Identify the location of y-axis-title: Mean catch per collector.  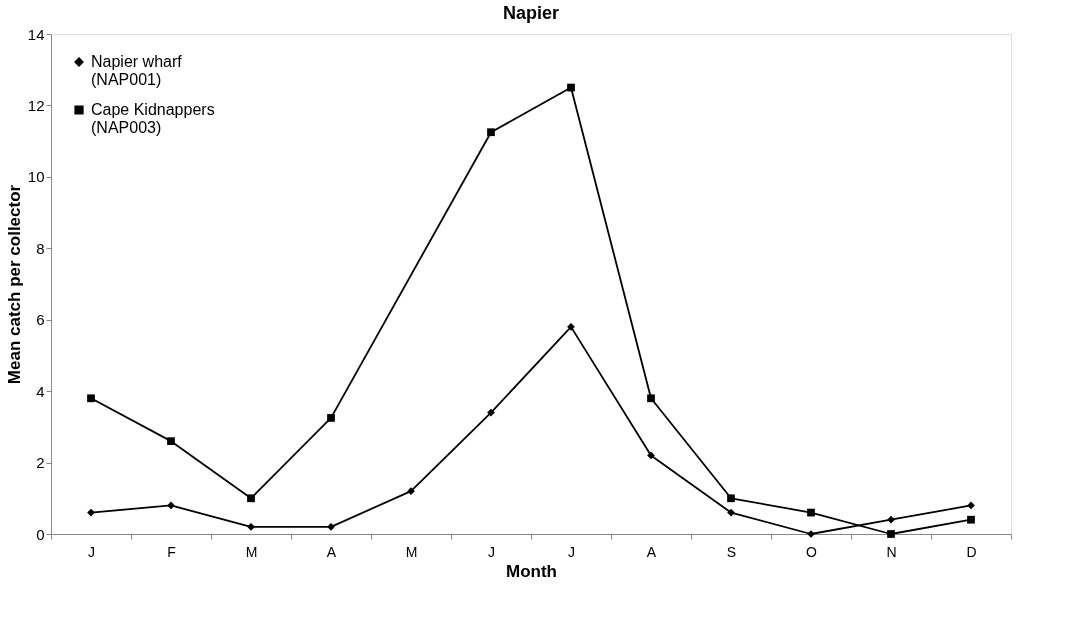
(14, 284).